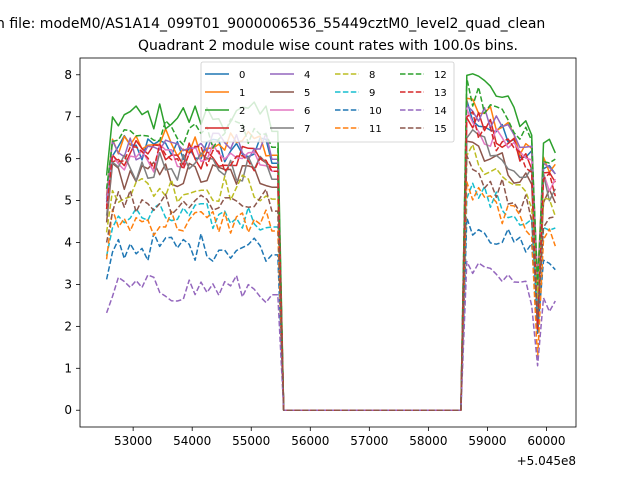 This screenshot has width=640, height=480. I want to click on x-tick-label: 56000, so click(310, 441).